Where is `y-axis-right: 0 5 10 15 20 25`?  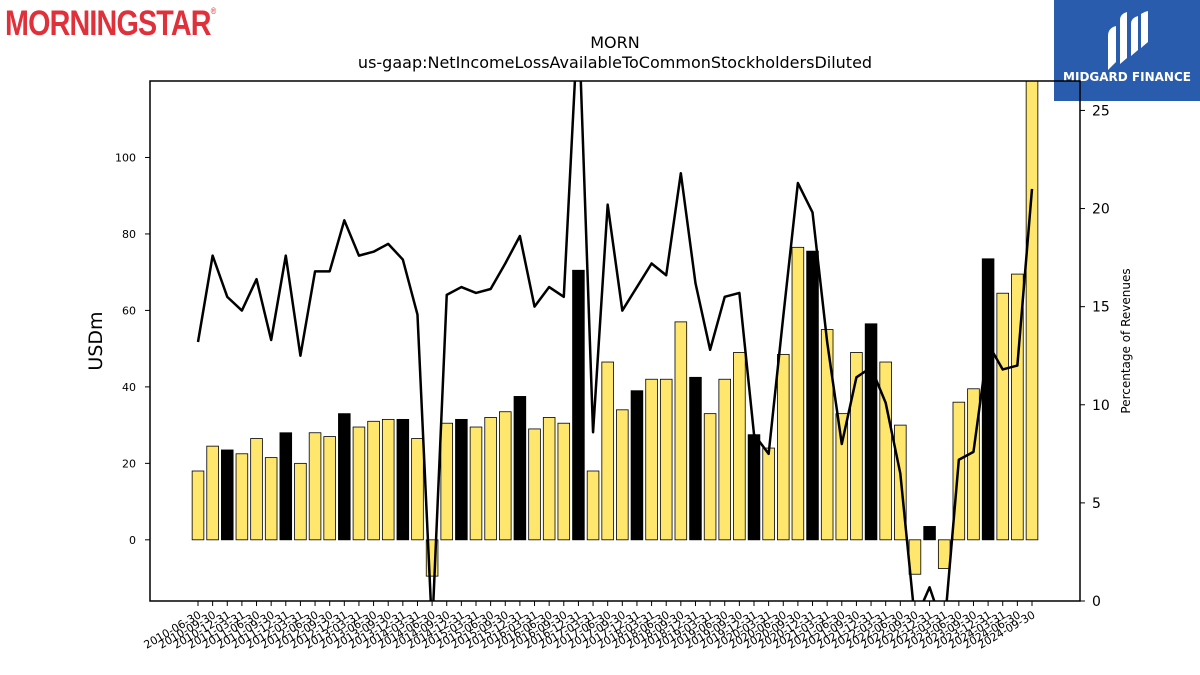
y-axis-right: 0 5 10 15 20 25 is located at coordinates (1095, 356).